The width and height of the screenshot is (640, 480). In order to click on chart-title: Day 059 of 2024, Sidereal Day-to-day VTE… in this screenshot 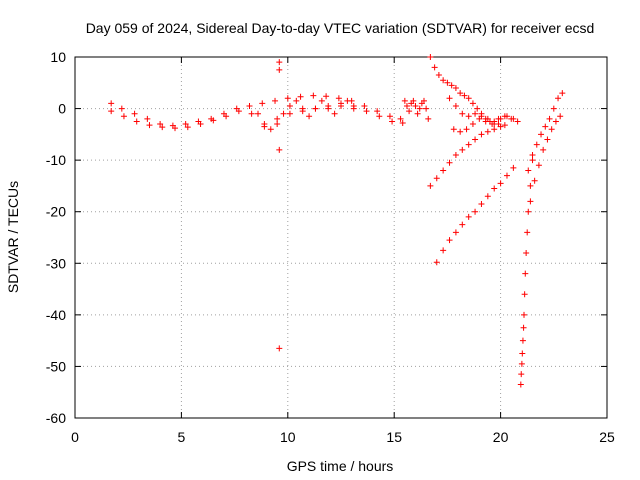, I will do `click(340, 28)`.